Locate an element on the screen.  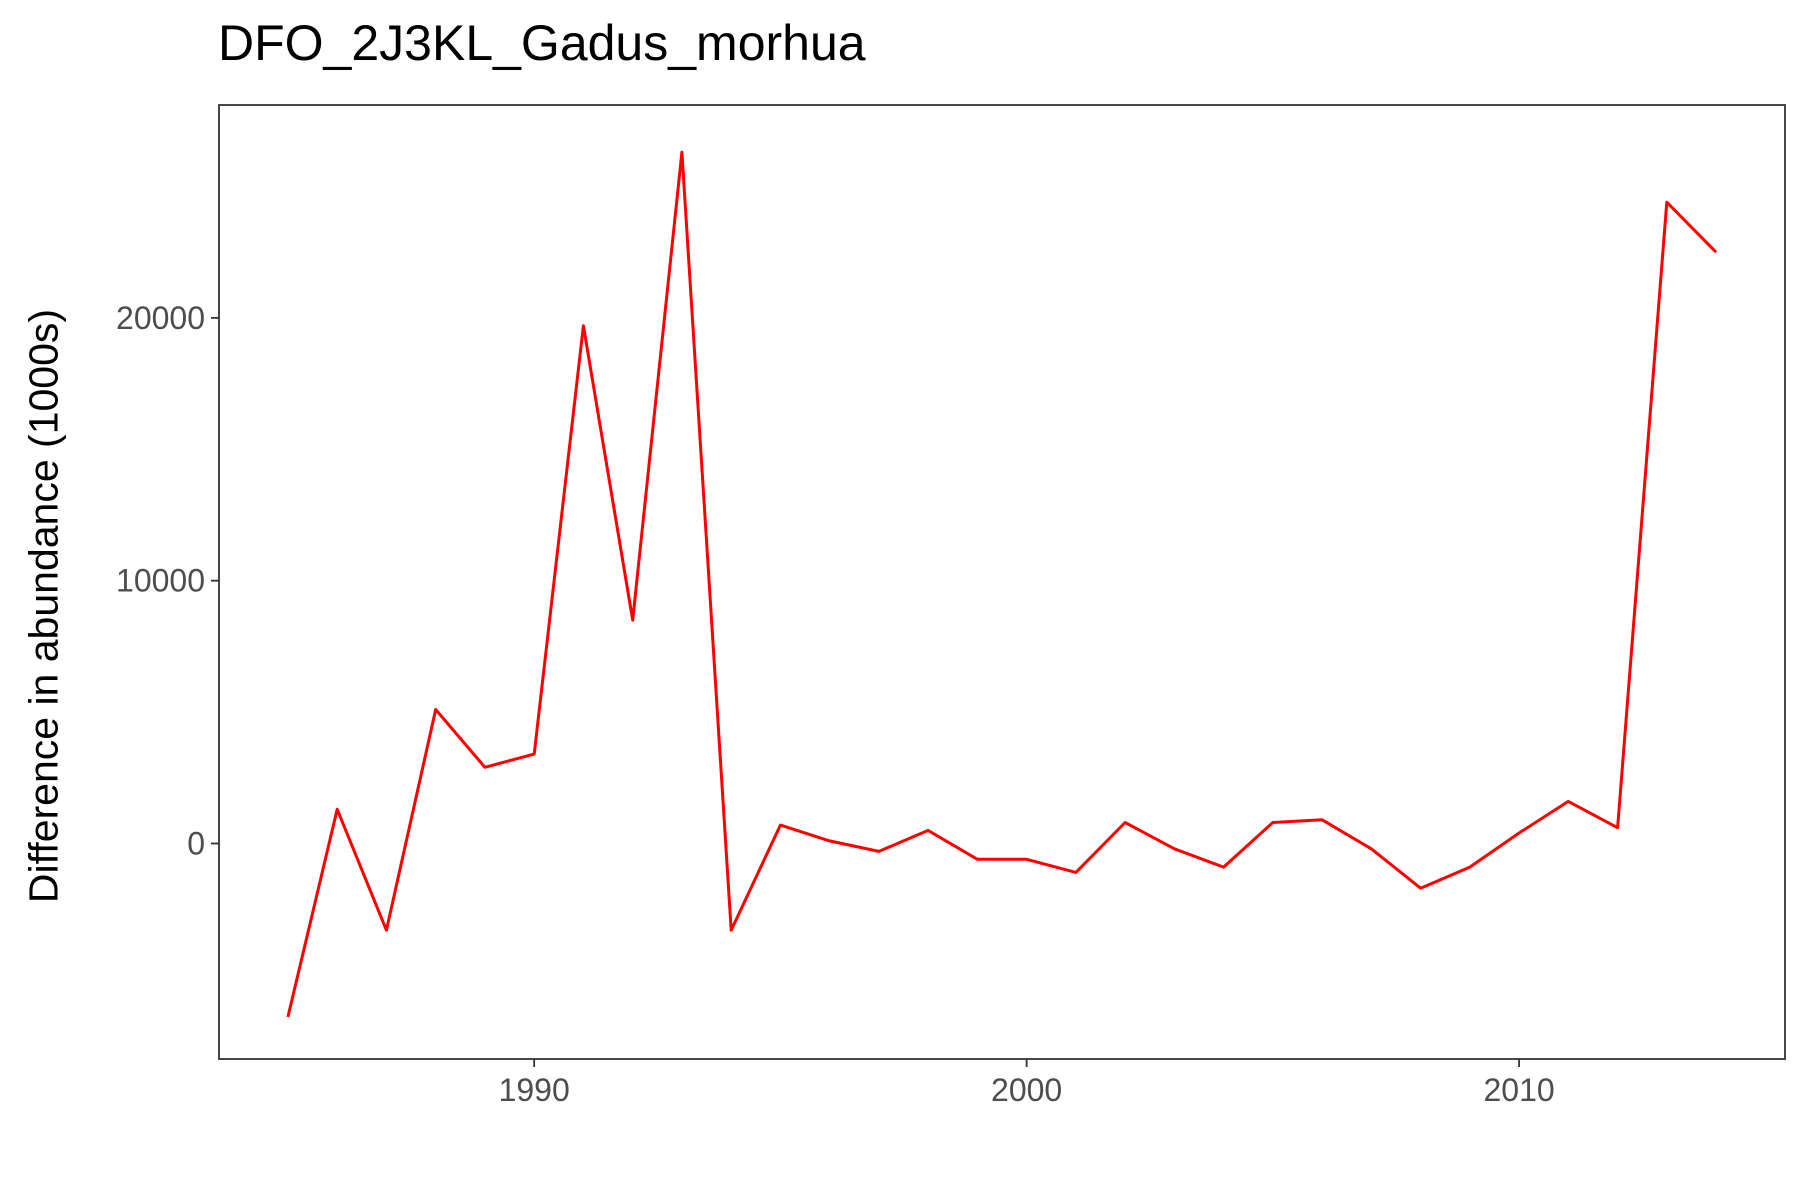
y-axis: 0 10000 20000 is located at coordinates (167, 580).